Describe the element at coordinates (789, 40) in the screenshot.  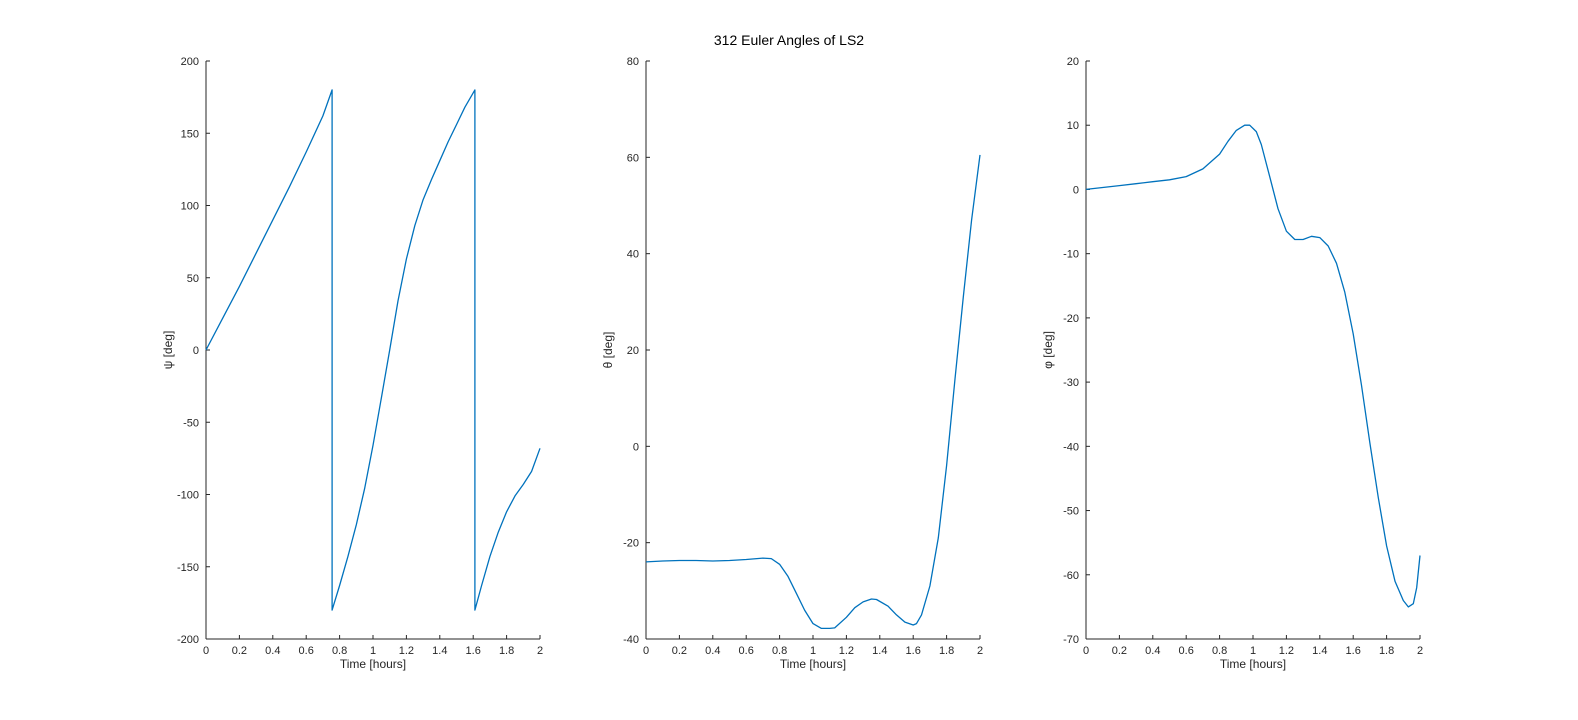
I see `figure-title: 312 Euler Angles of LS2` at that location.